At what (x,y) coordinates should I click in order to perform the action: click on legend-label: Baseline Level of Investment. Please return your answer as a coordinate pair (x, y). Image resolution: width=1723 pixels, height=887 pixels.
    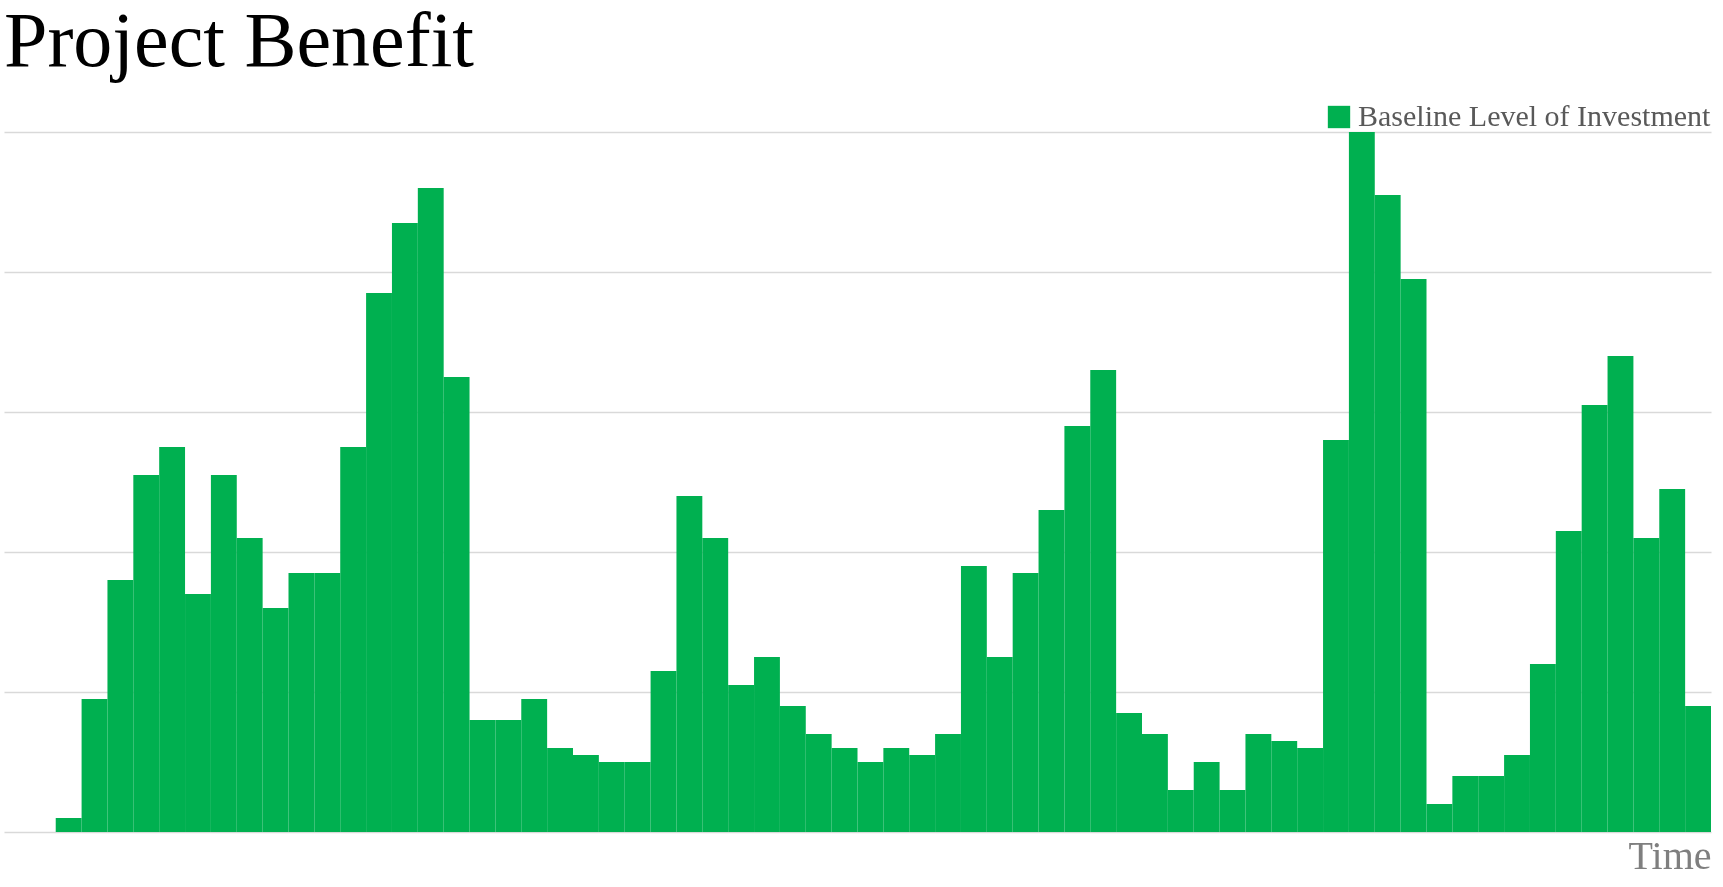
    Looking at the image, I should click on (1535, 115).